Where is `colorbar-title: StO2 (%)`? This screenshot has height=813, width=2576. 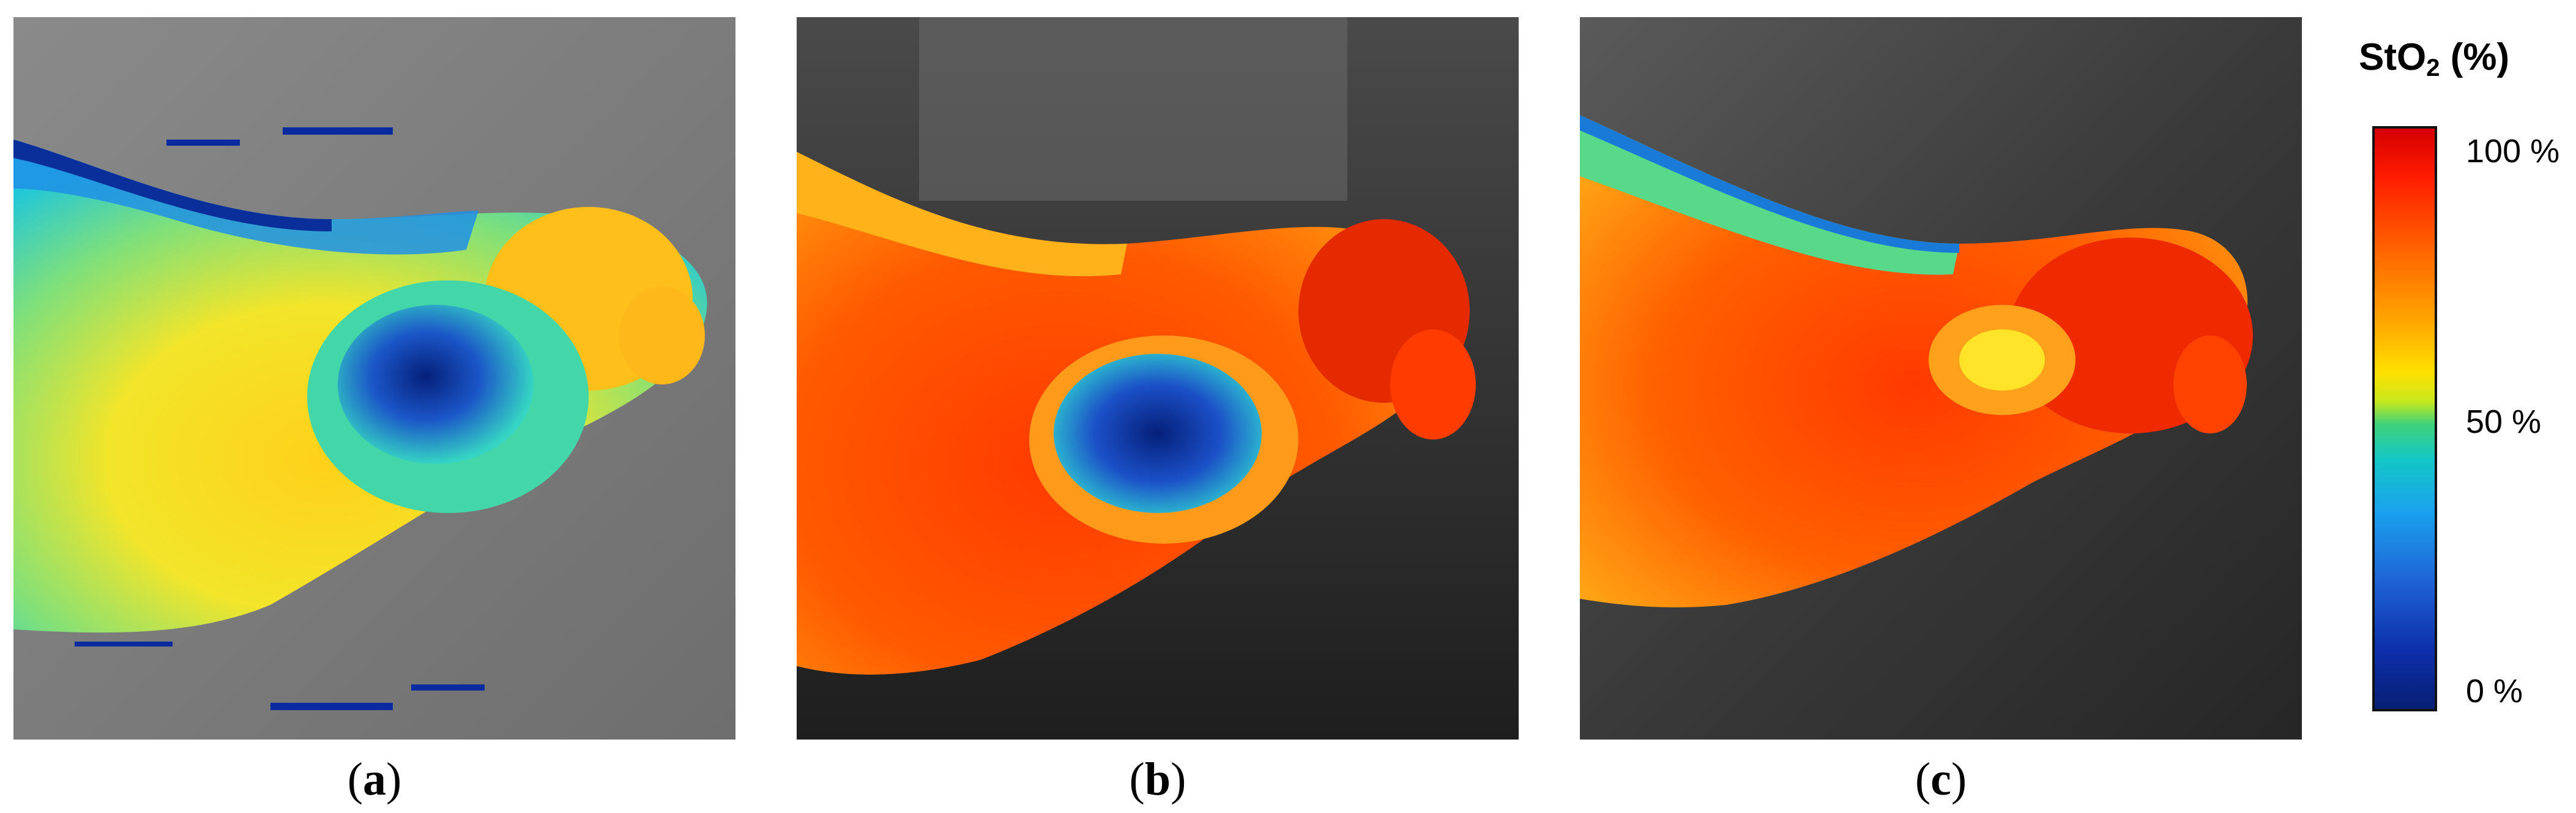 colorbar-title: StO2 (%) is located at coordinates (2434, 58).